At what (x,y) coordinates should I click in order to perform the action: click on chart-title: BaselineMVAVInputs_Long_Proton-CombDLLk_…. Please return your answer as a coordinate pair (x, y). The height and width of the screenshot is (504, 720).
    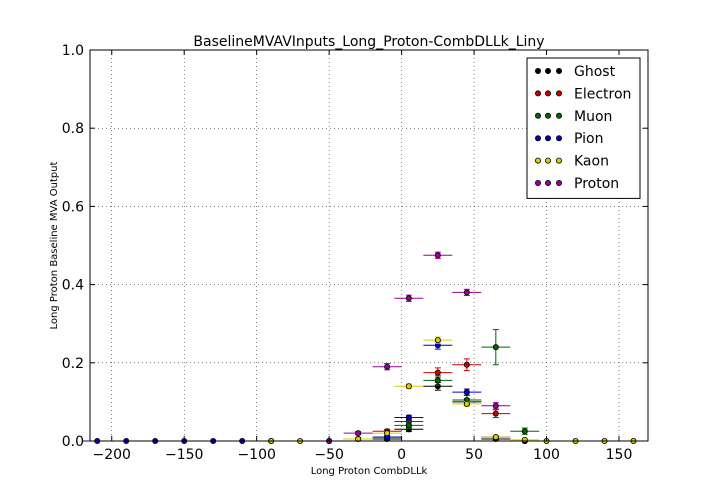
    Looking at the image, I should click on (368, 42).